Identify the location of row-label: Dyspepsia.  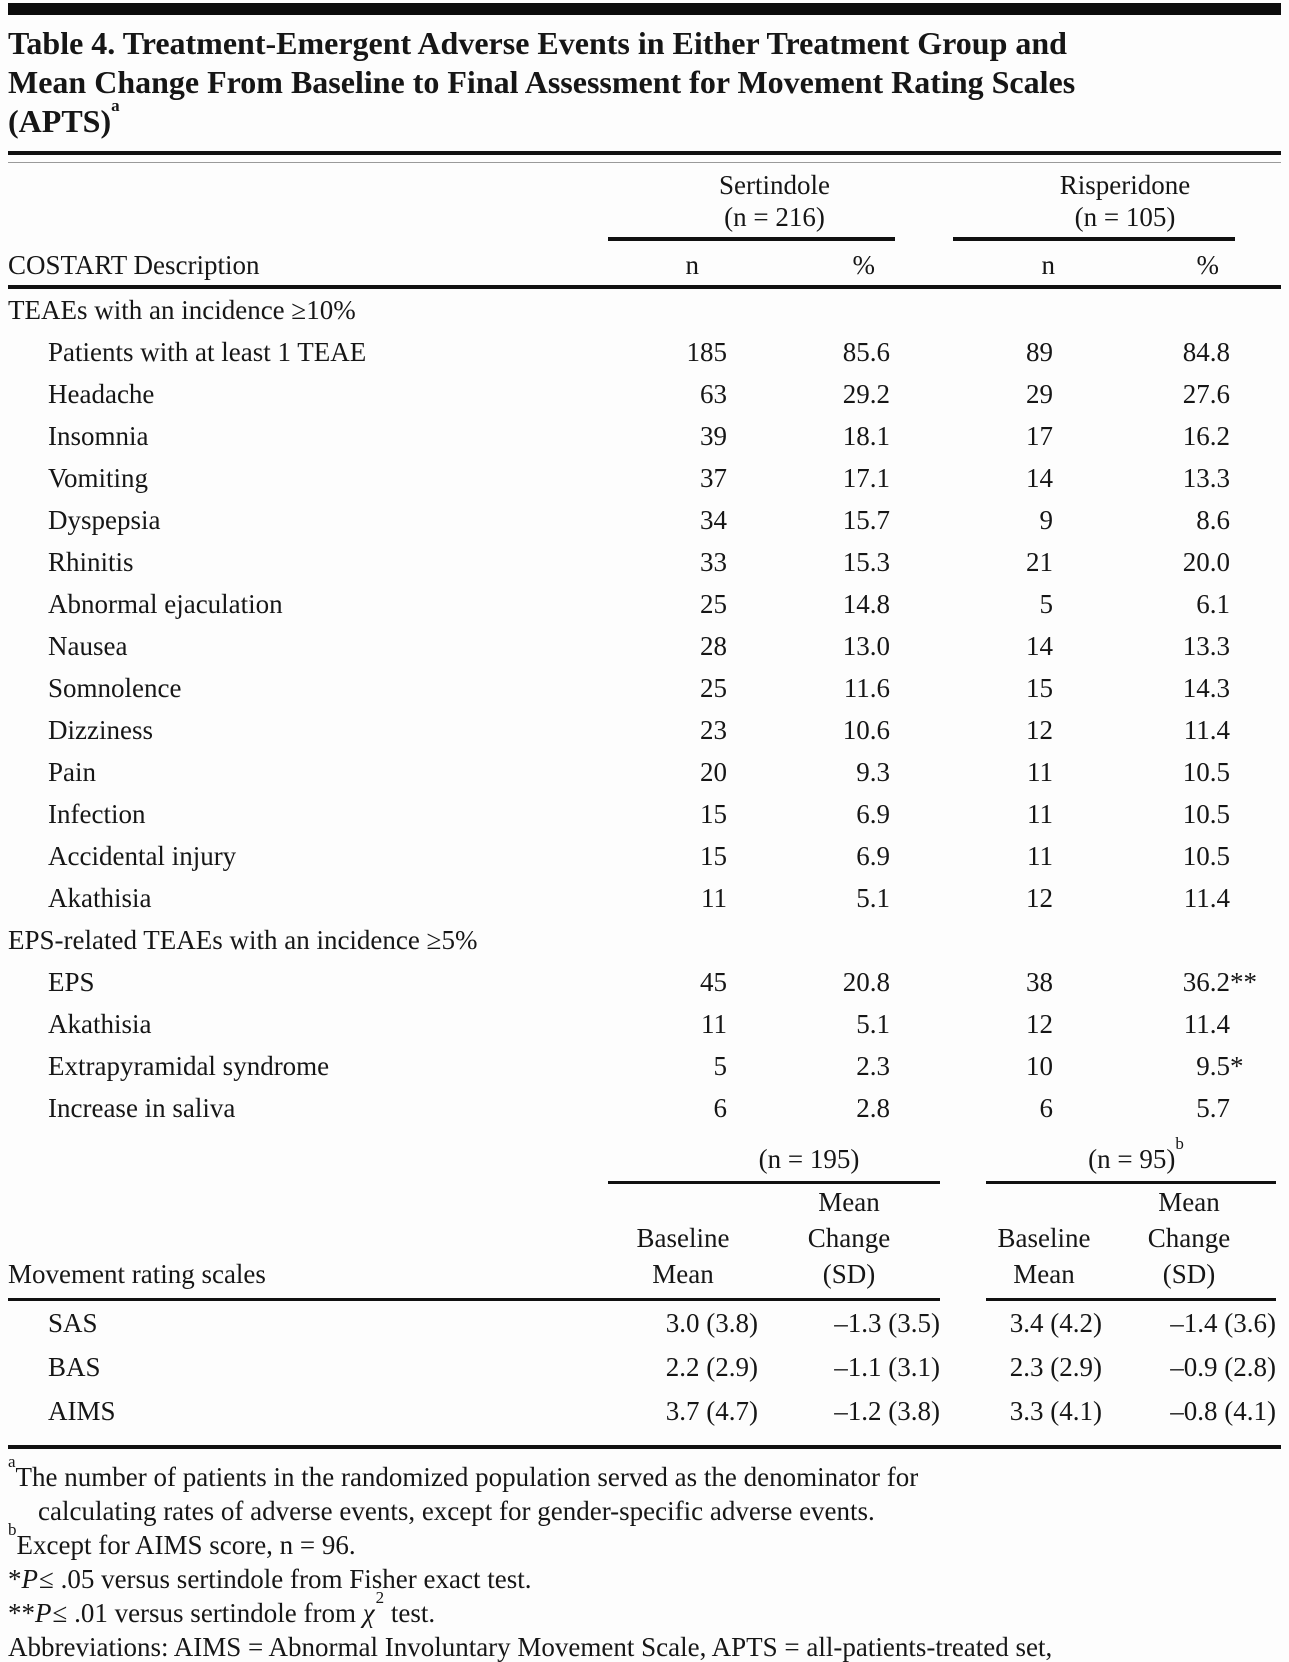
(104, 520).